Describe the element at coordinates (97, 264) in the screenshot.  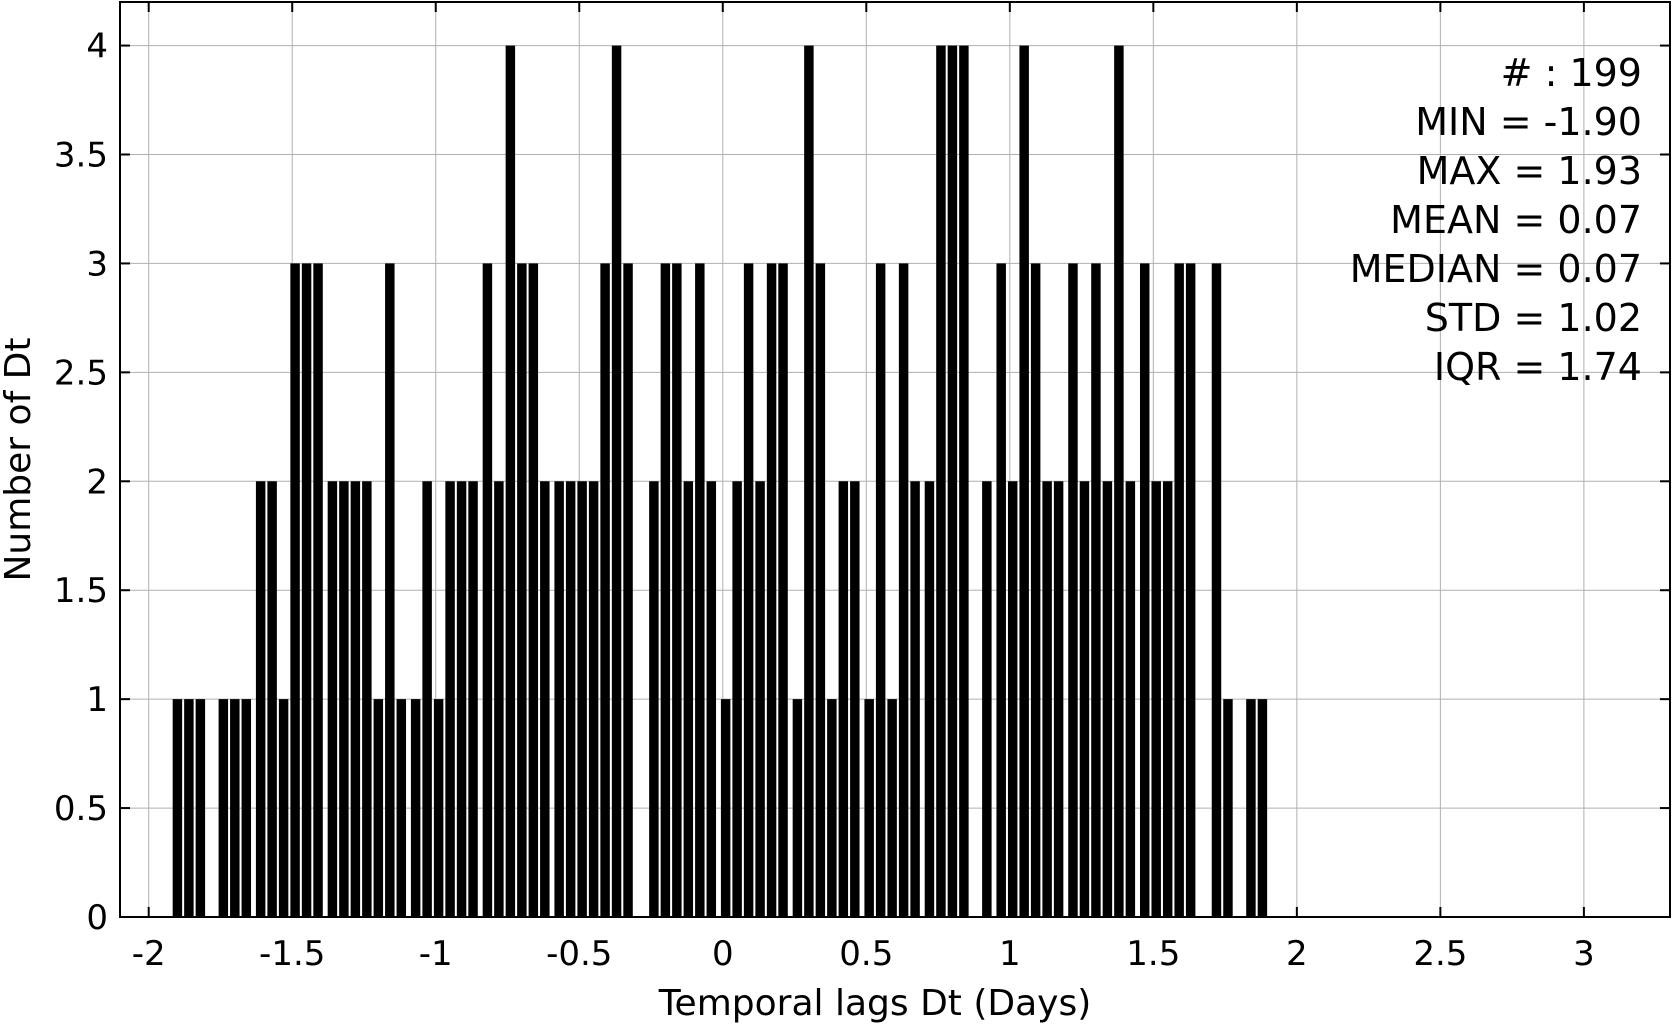
I see `y-tick-label: 3` at that location.